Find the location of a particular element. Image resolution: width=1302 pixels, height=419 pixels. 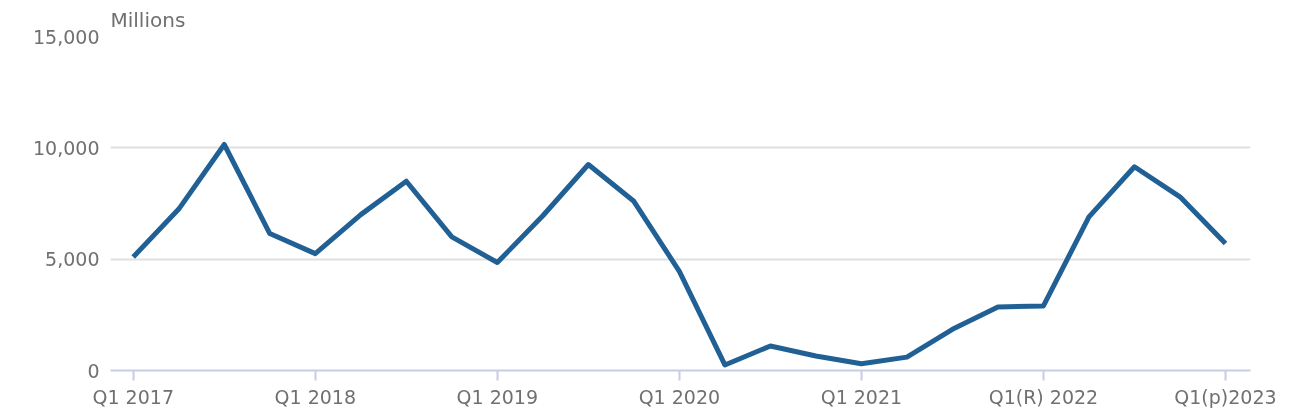

x-tick-label: Q1 2021 is located at coordinates (861, 396).